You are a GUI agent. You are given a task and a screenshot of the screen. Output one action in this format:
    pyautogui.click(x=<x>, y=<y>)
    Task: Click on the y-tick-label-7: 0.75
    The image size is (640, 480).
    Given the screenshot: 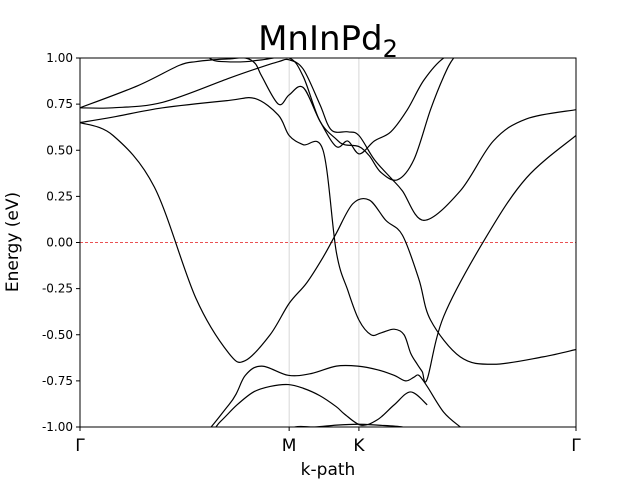 What is the action you would take?
    pyautogui.click(x=59, y=104)
    